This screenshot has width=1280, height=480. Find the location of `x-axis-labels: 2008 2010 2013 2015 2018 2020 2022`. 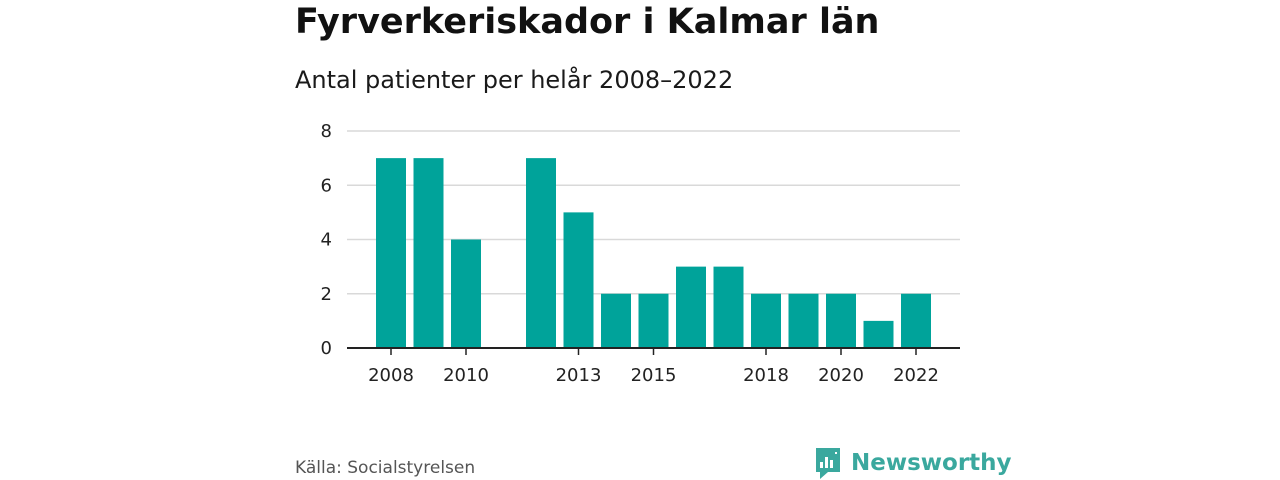

x-axis-labels: 2008 2010 2013 2015 2018 2020 2022 is located at coordinates (653, 367).